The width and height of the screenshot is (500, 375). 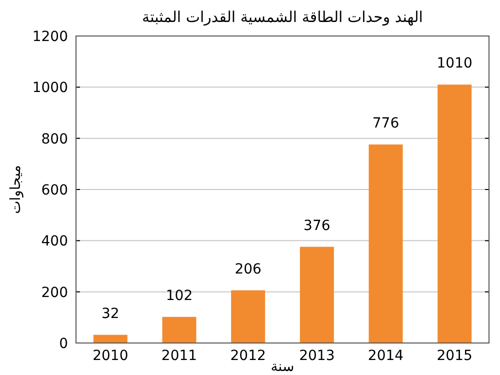 I want to click on y-tick-label: 0, so click(x=63, y=344).